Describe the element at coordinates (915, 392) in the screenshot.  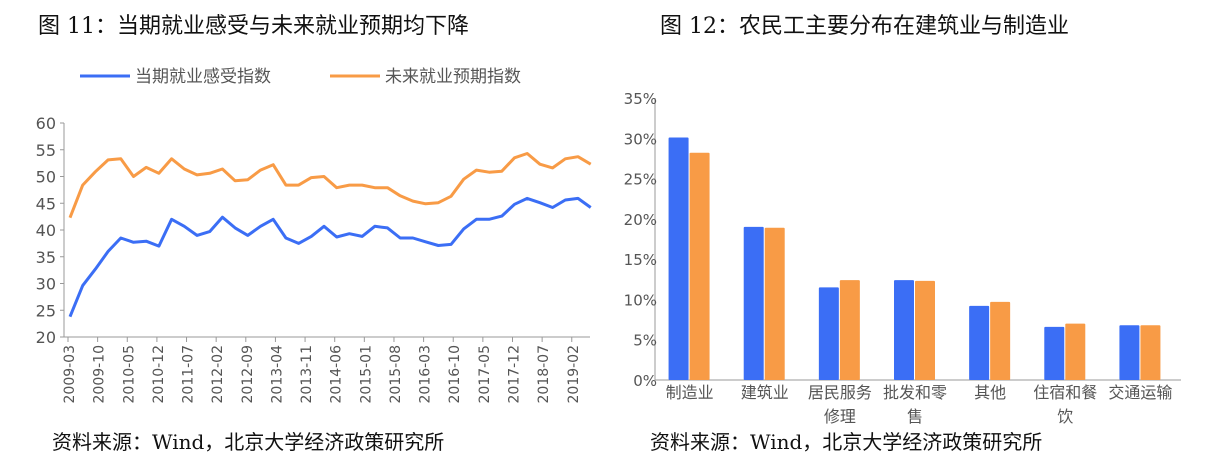
I see `x-tick-label: 批发和零` at that location.